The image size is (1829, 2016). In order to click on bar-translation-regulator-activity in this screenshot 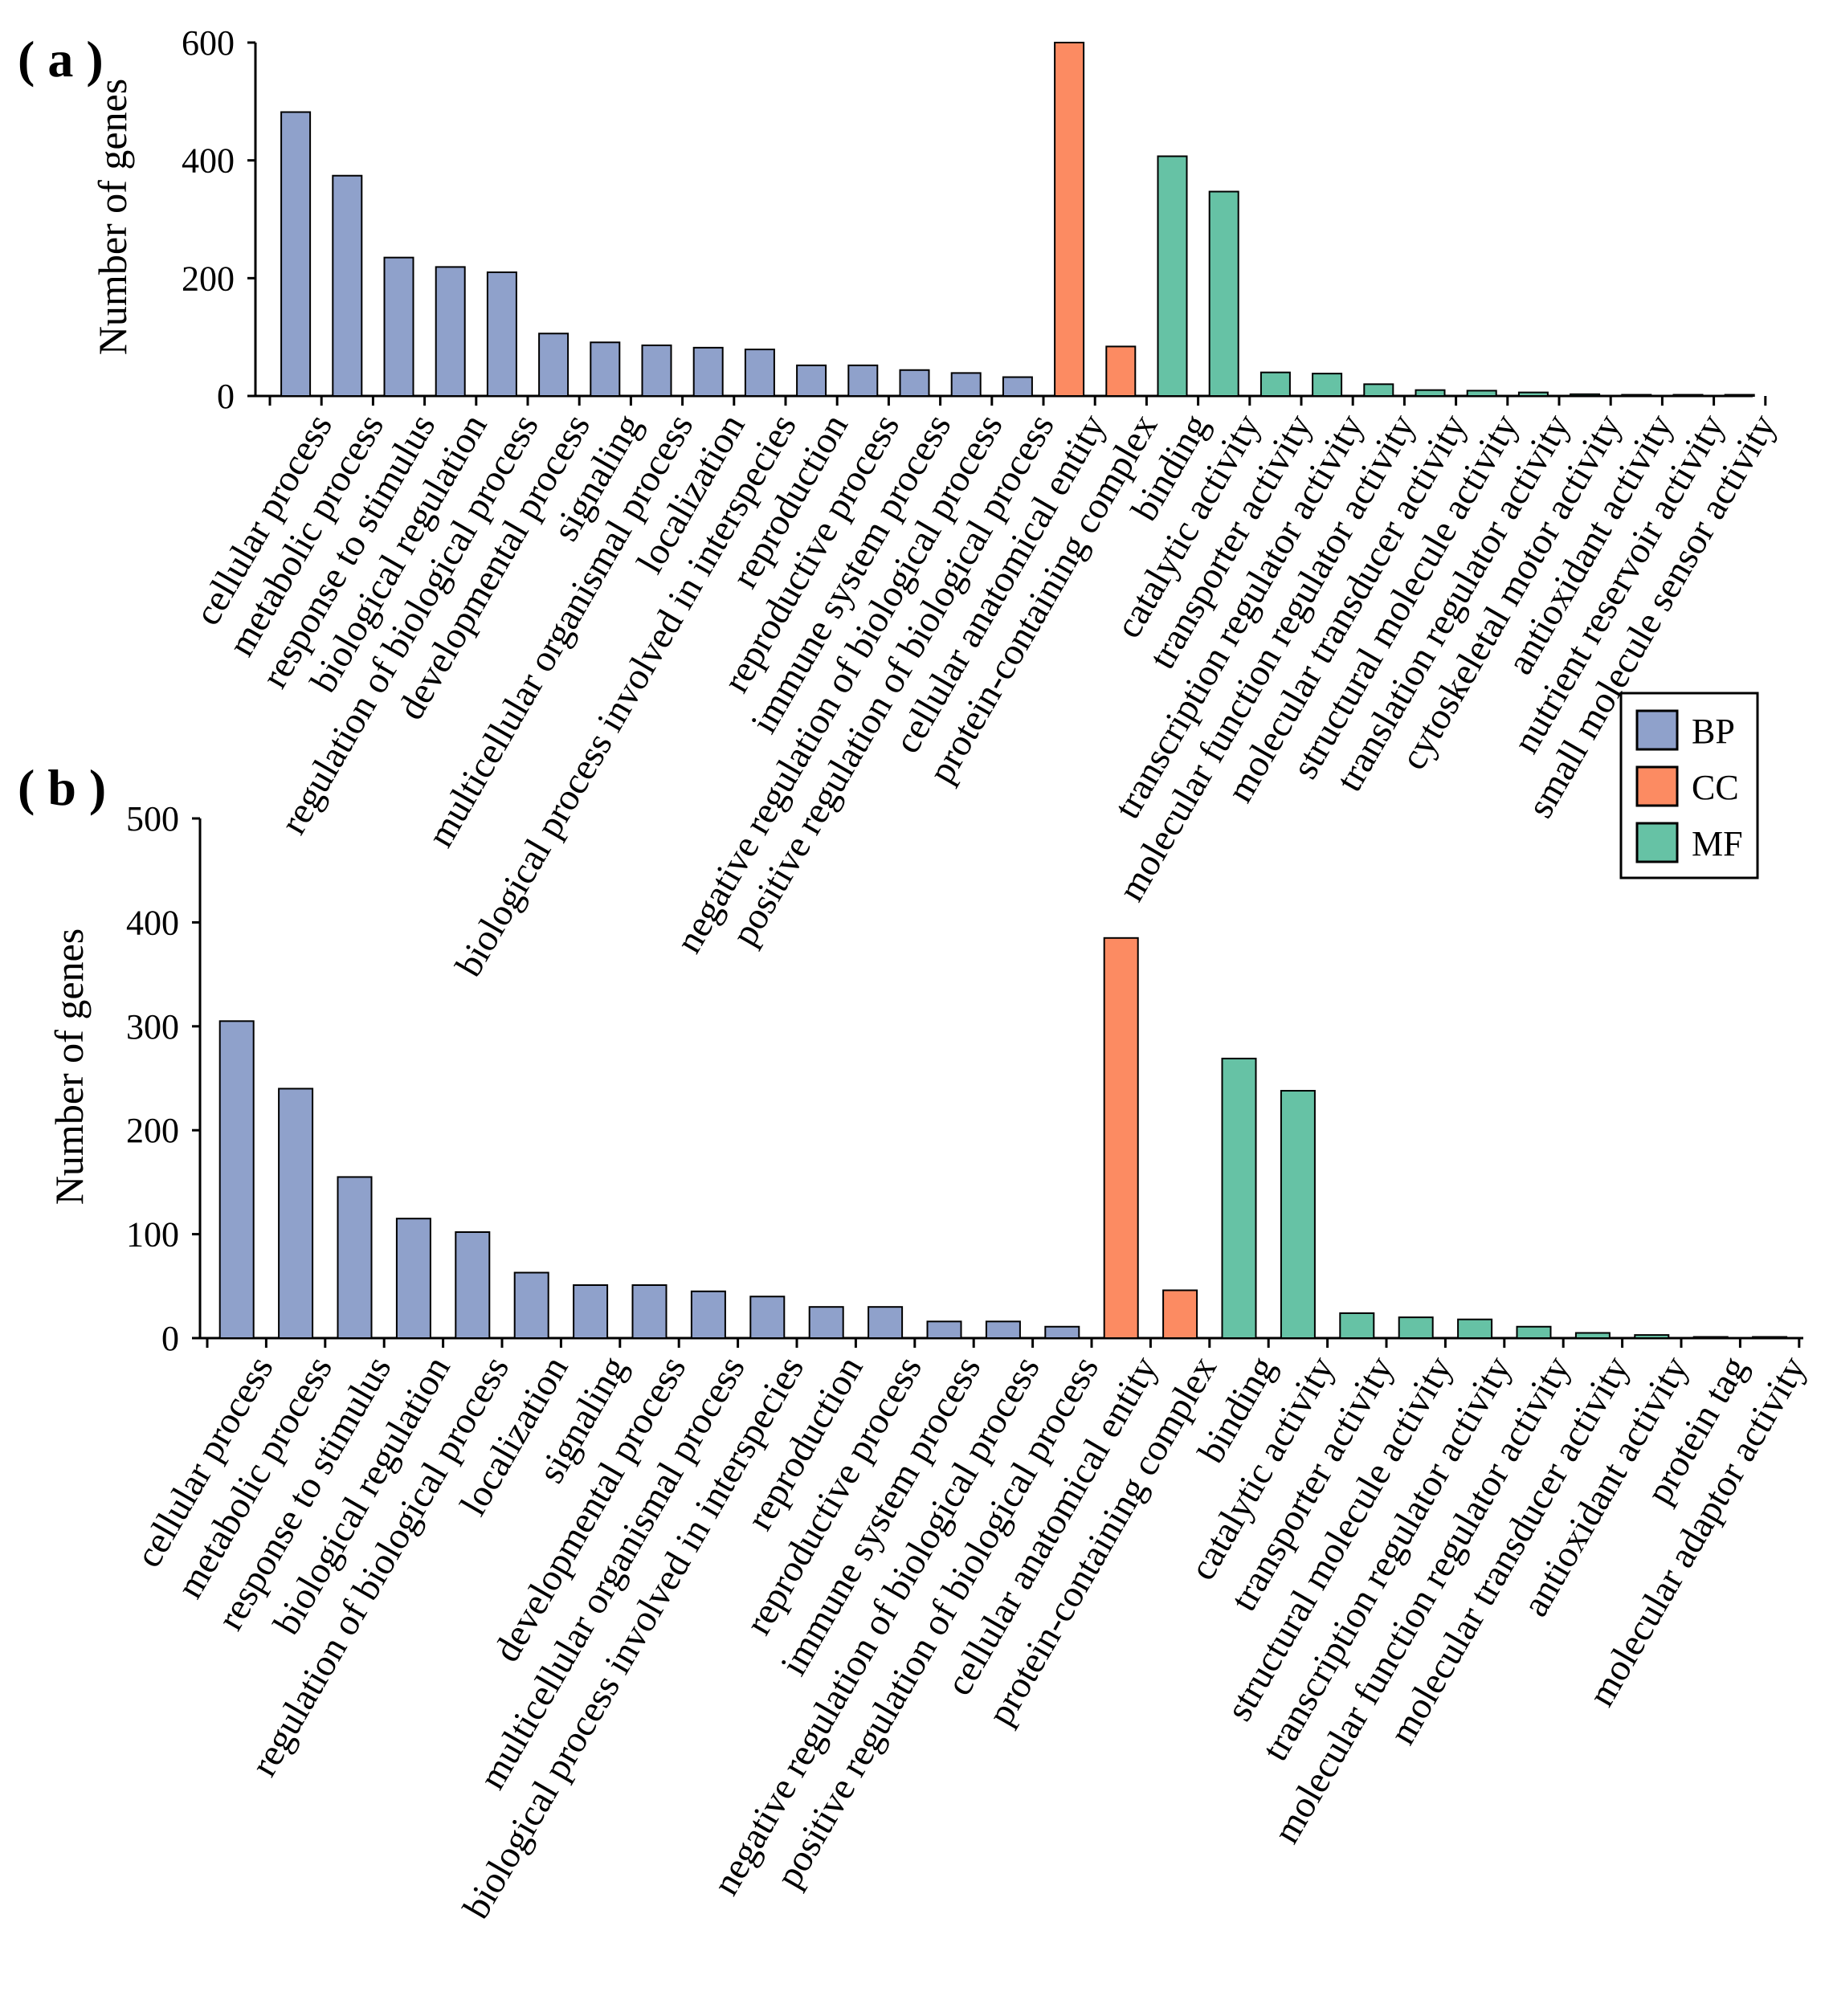, I will do `click(1533, 394)`.